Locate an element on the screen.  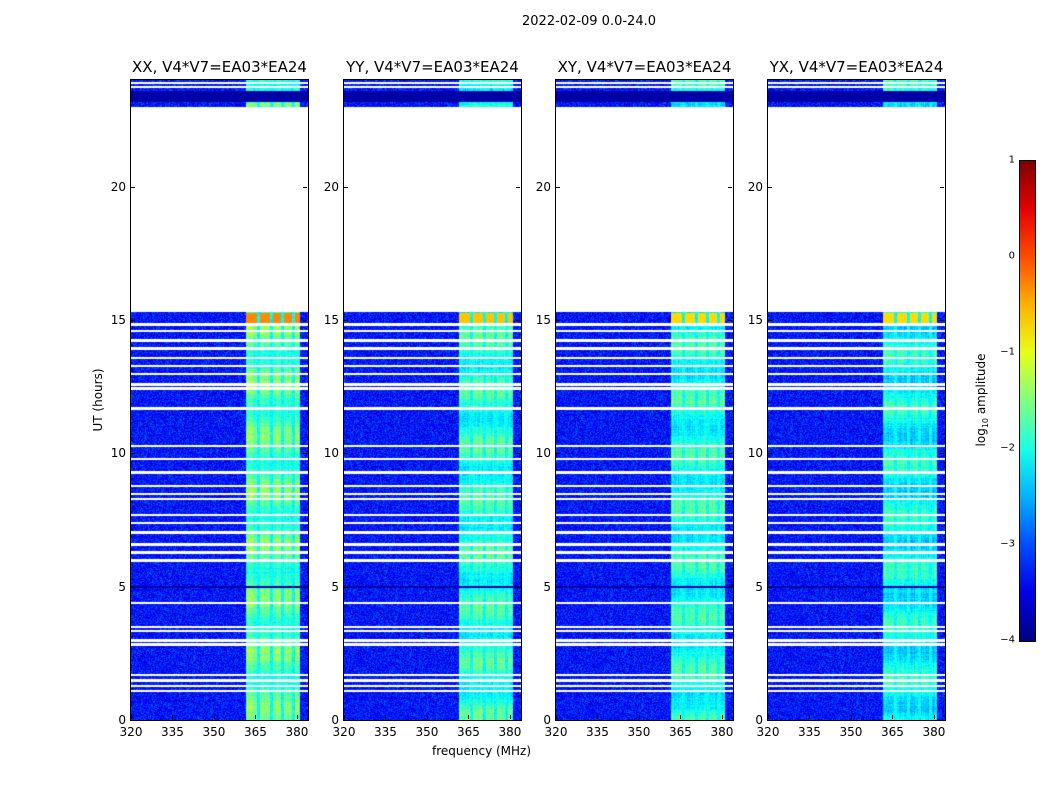
colorbar-label: log10 amplitude is located at coordinates (982, 400).